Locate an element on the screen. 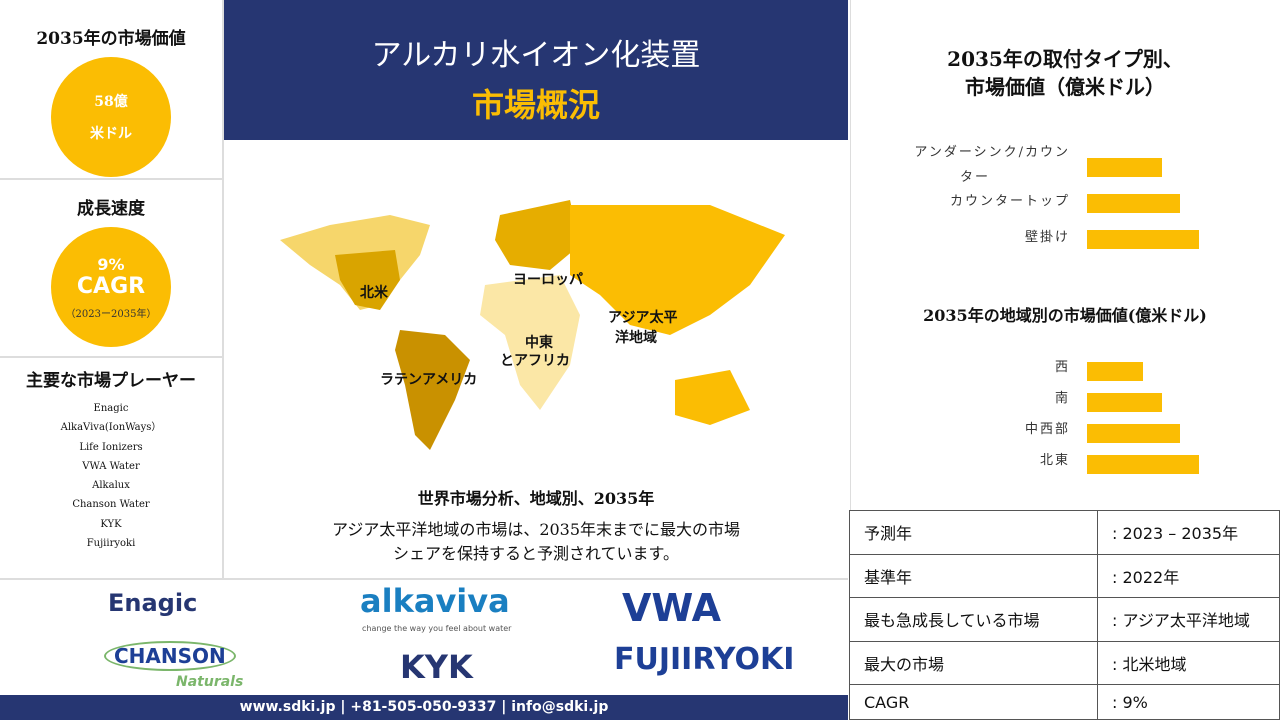 This screenshot has width=1280, height=720. region-label-asia-pacific: アジア太平 is located at coordinates (643, 318).